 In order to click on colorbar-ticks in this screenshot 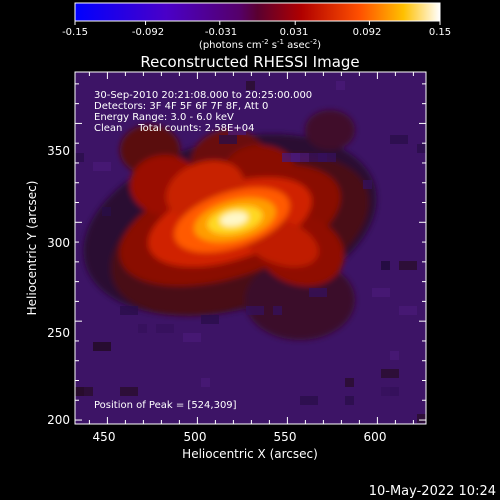, I will do `click(257, 23)`.